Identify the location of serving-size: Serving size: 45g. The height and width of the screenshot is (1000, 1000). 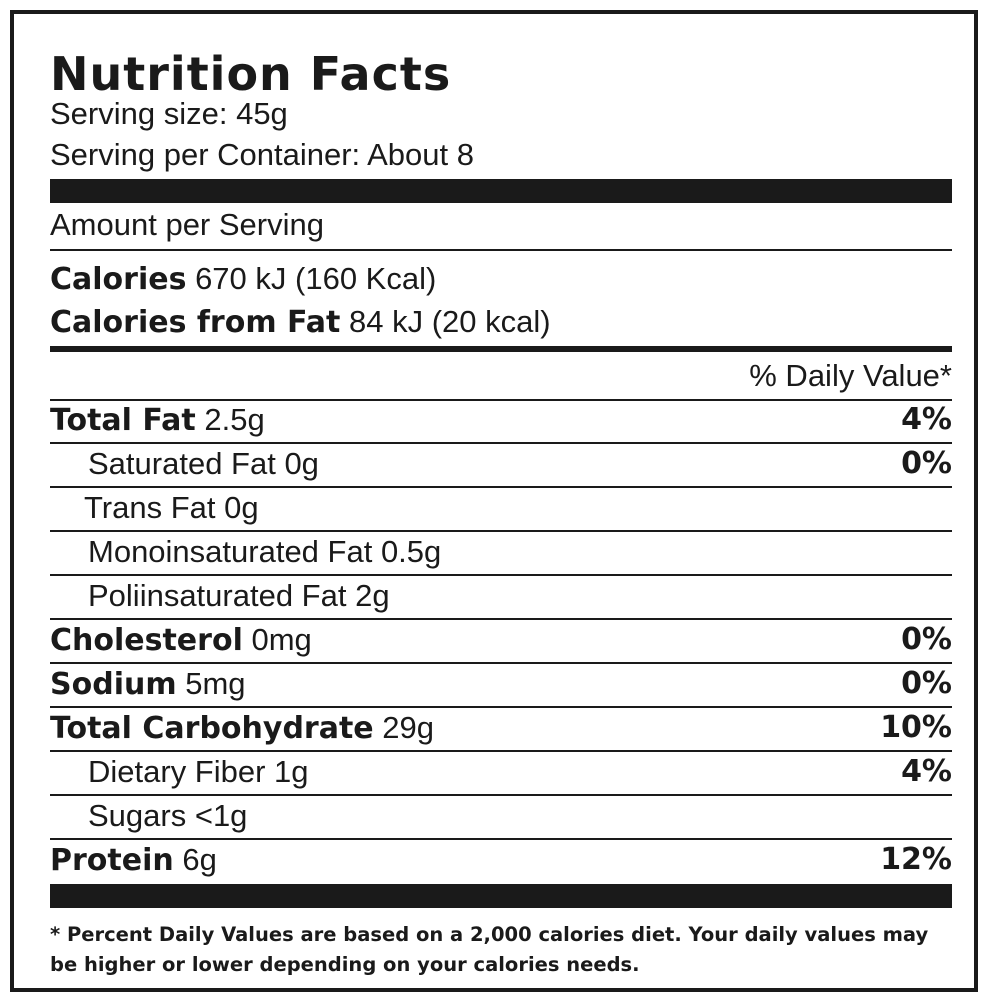
(169, 113).